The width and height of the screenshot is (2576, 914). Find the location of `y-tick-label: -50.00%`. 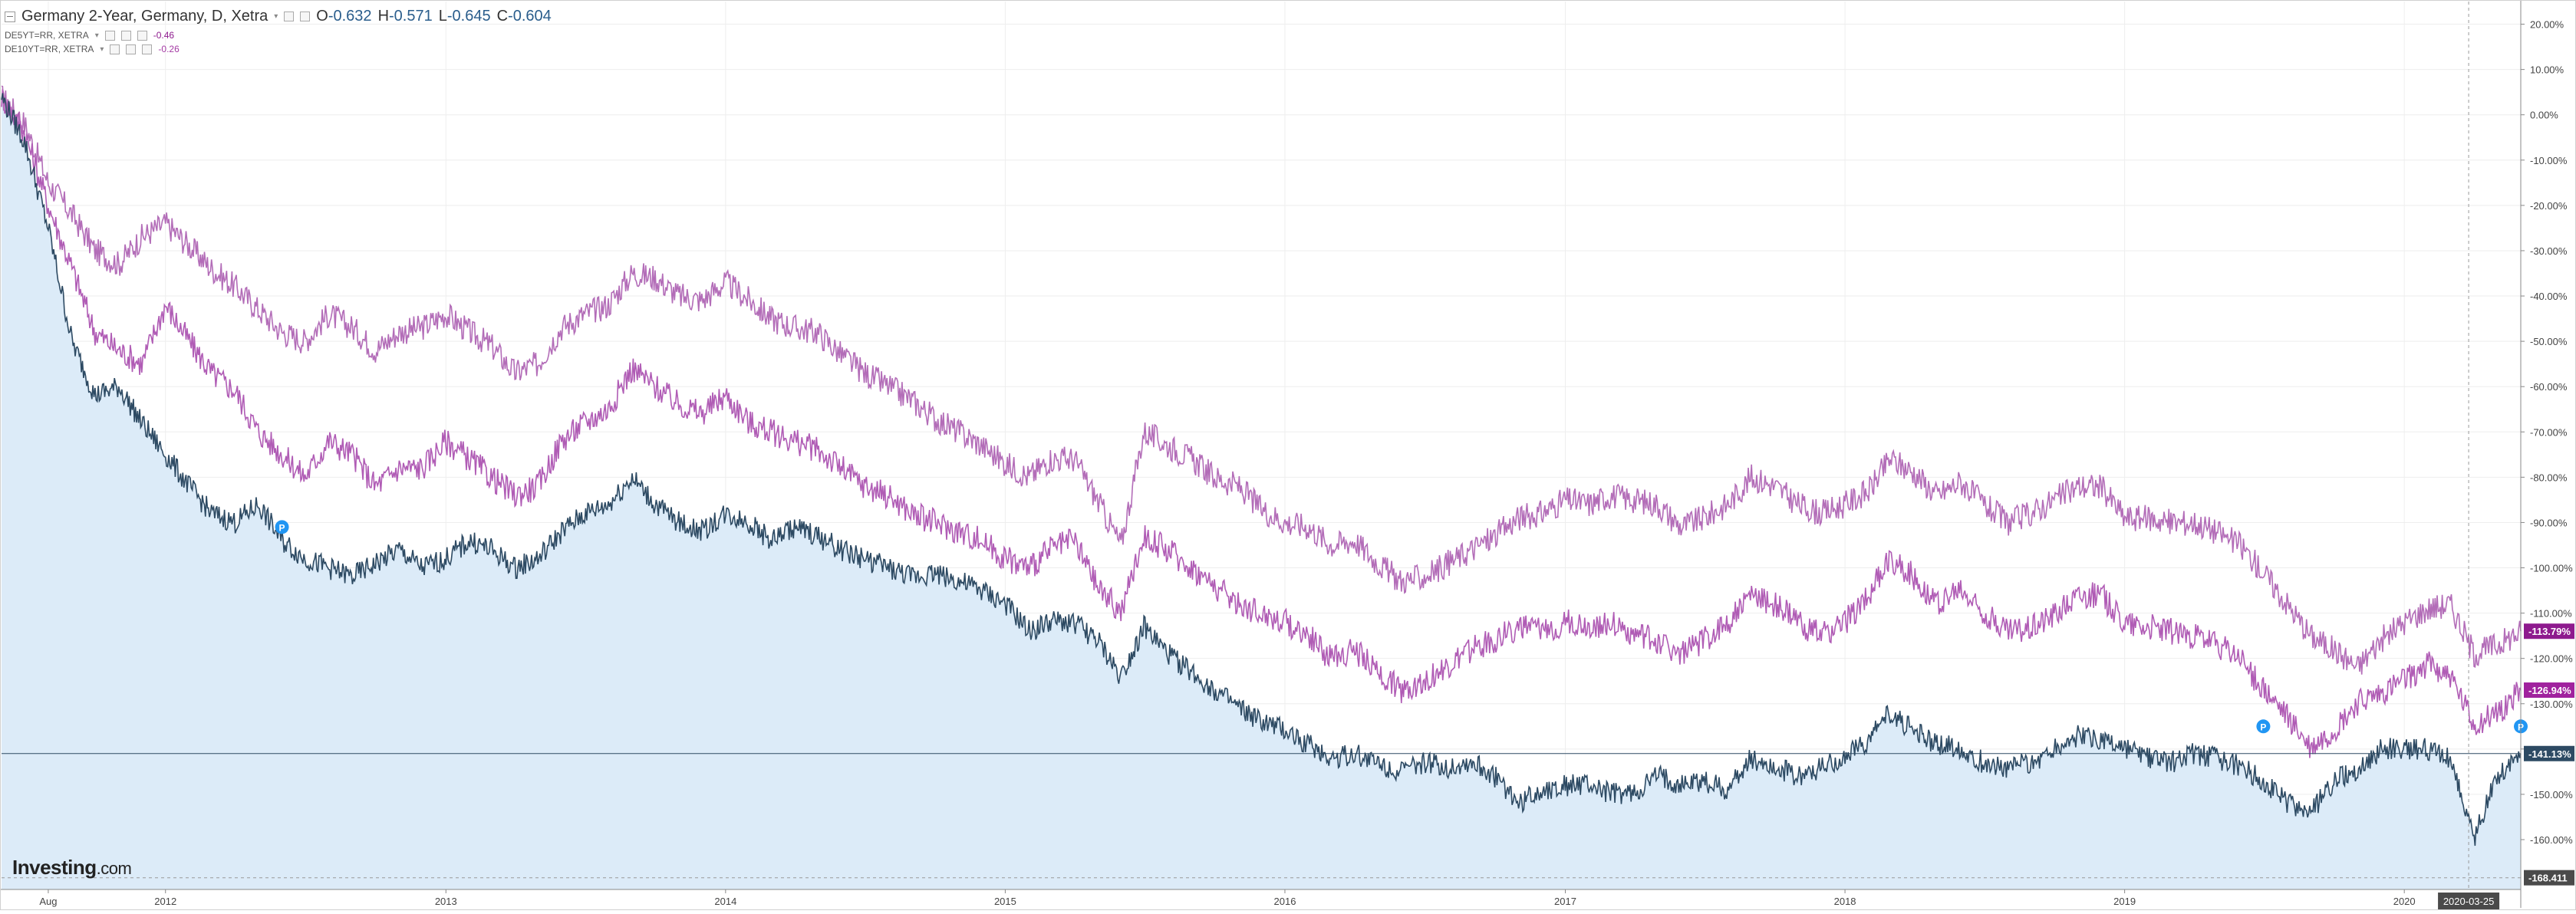

y-tick-label: -50.00% is located at coordinates (2549, 342).